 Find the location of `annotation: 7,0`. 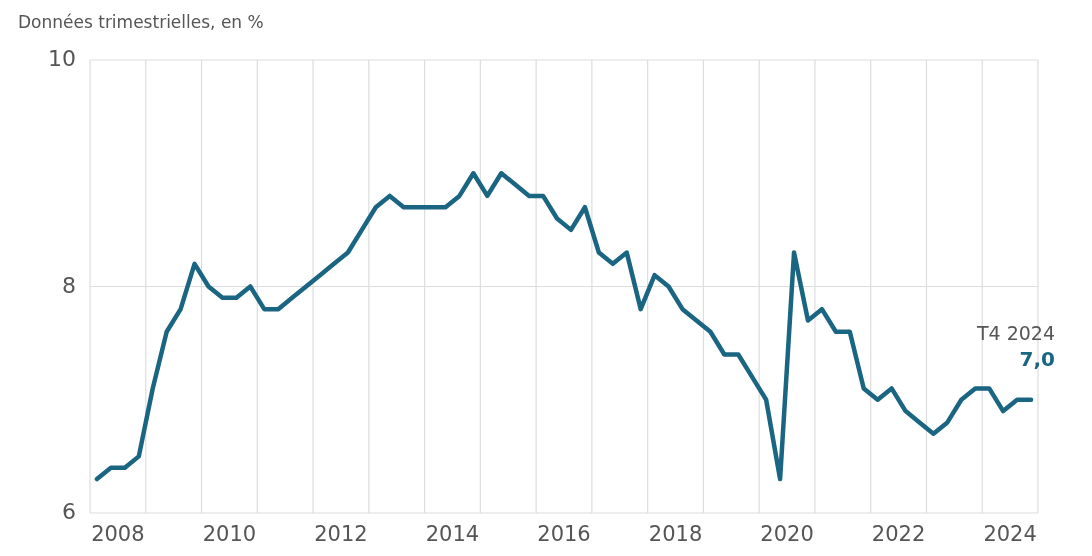

annotation: 7,0 is located at coordinates (1037, 358).